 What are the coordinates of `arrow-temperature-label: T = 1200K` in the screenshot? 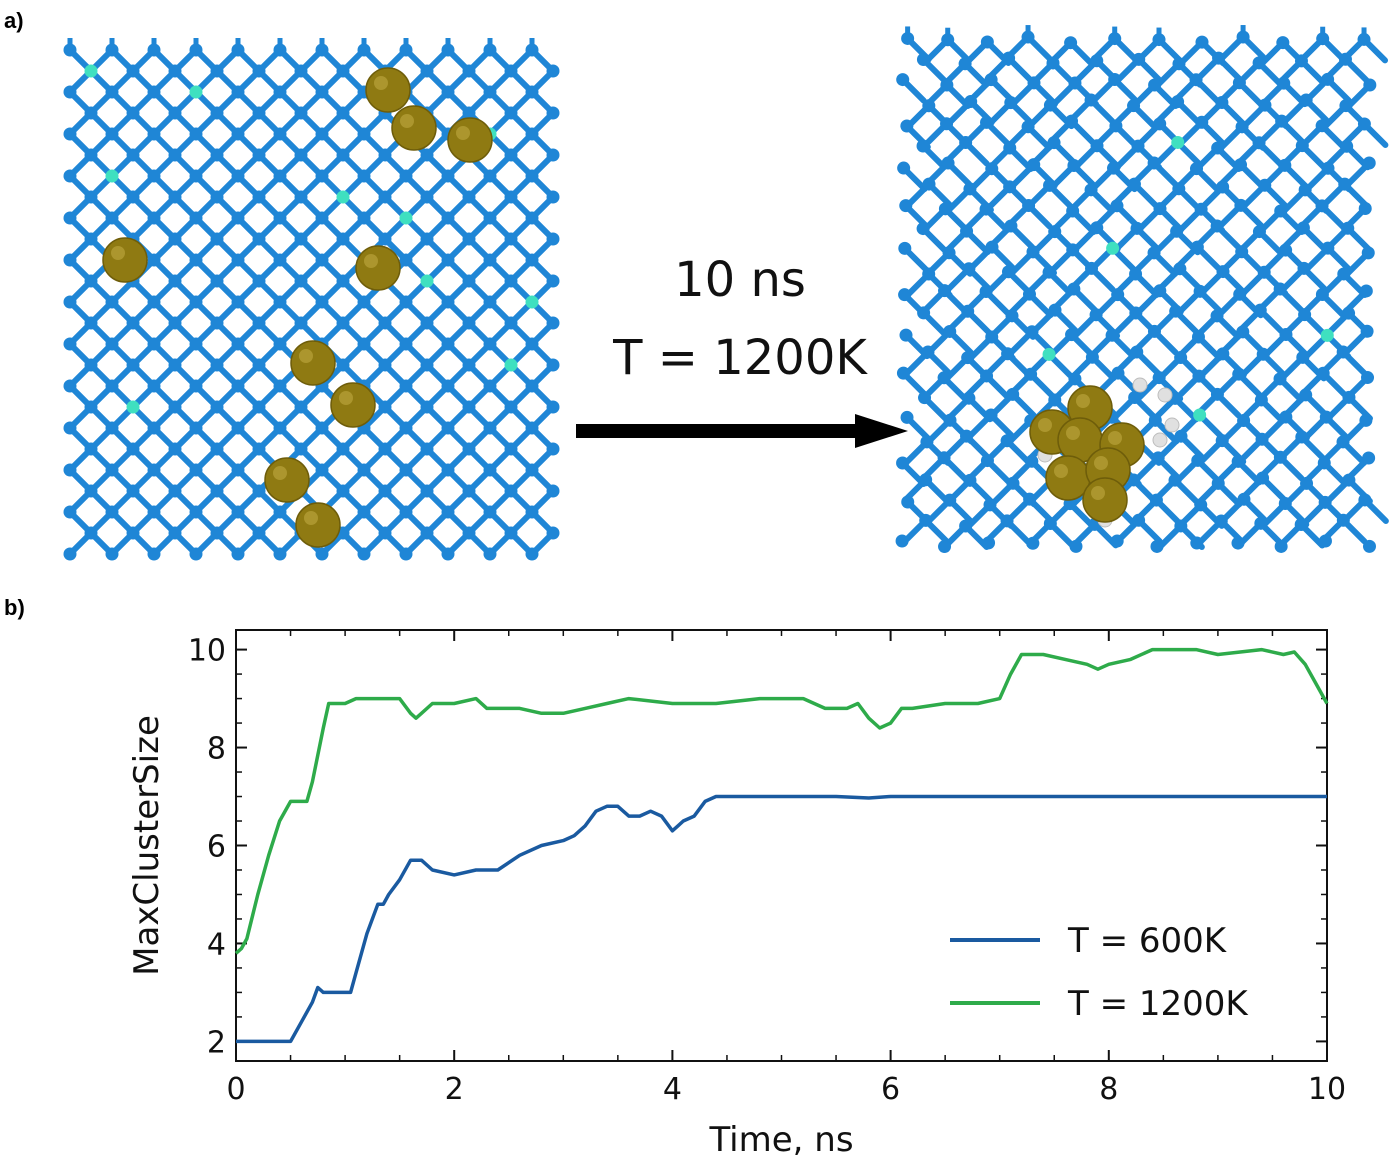 It's located at (740, 358).